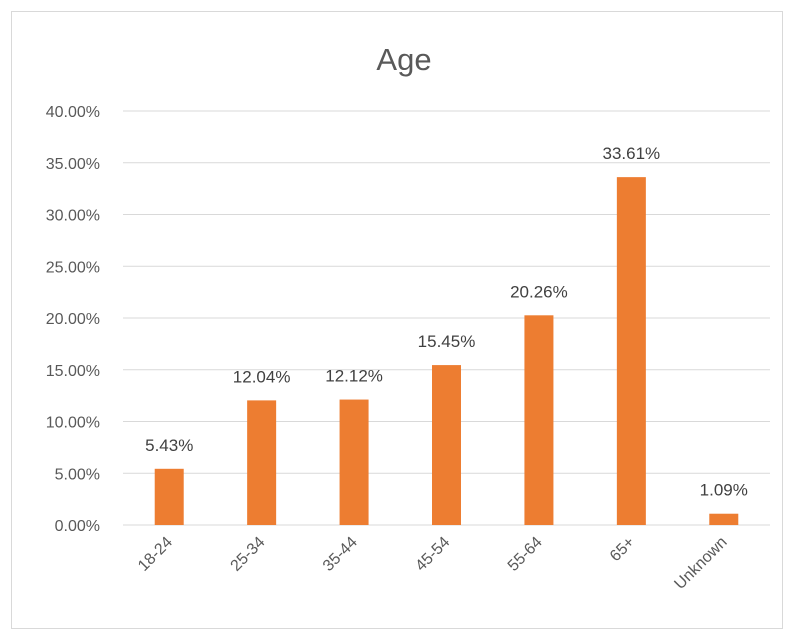 The width and height of the screenshot is (796, 641). I want to click on data-label: 12.04%, so click(262, 376).